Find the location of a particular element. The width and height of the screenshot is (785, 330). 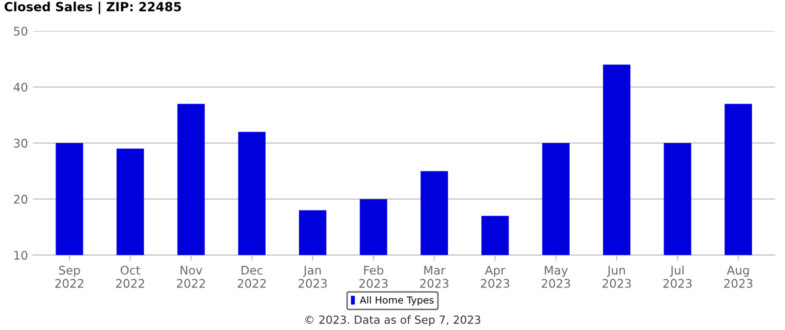

x-tick-label: Nov 2022 is located at coordinates (190, 277).